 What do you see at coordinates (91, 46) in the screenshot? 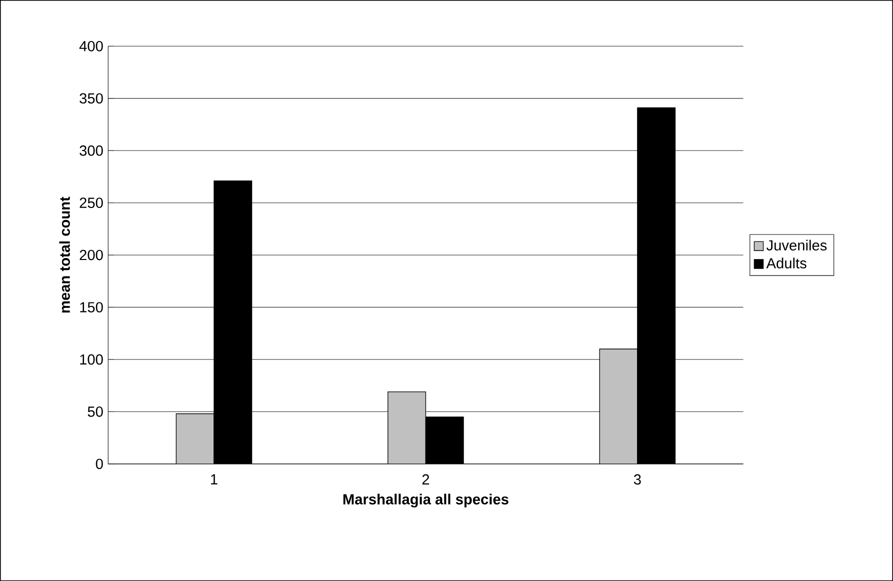
I see `y-tick-label: 400` at bounding box center [91, 46].